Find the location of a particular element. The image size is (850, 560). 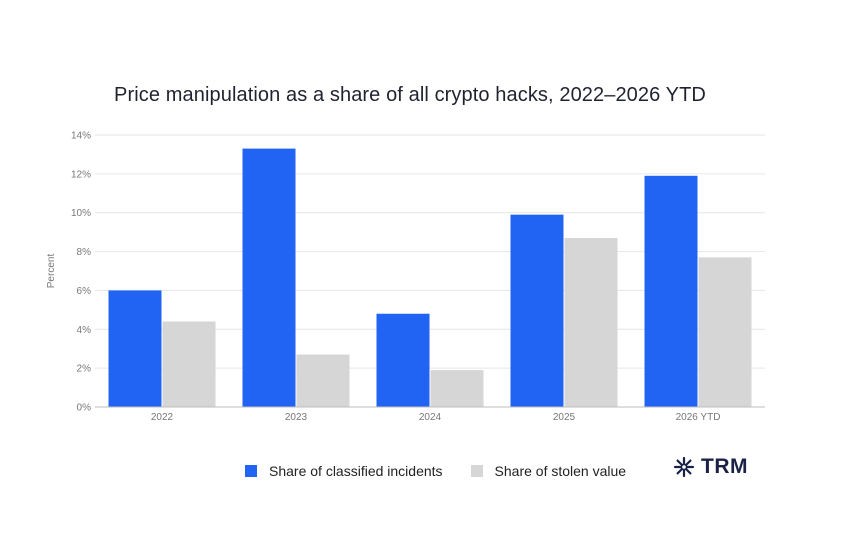

y-tick-label: 6% is located at coordinates (84, 291).